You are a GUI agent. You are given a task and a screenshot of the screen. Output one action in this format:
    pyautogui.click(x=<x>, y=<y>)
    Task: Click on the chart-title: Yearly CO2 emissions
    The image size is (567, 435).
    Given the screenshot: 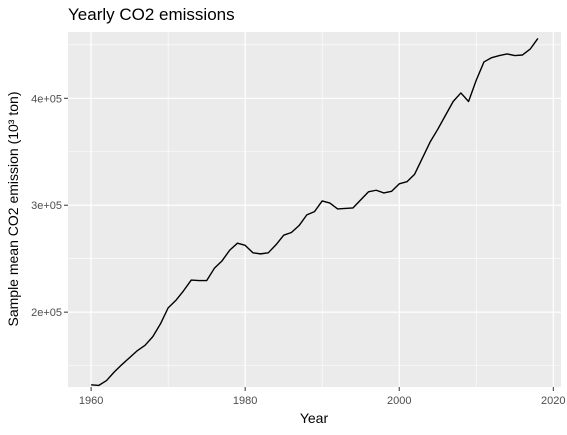 What is the action you would take?
    pyautogui.click(x=151, y=14)
    